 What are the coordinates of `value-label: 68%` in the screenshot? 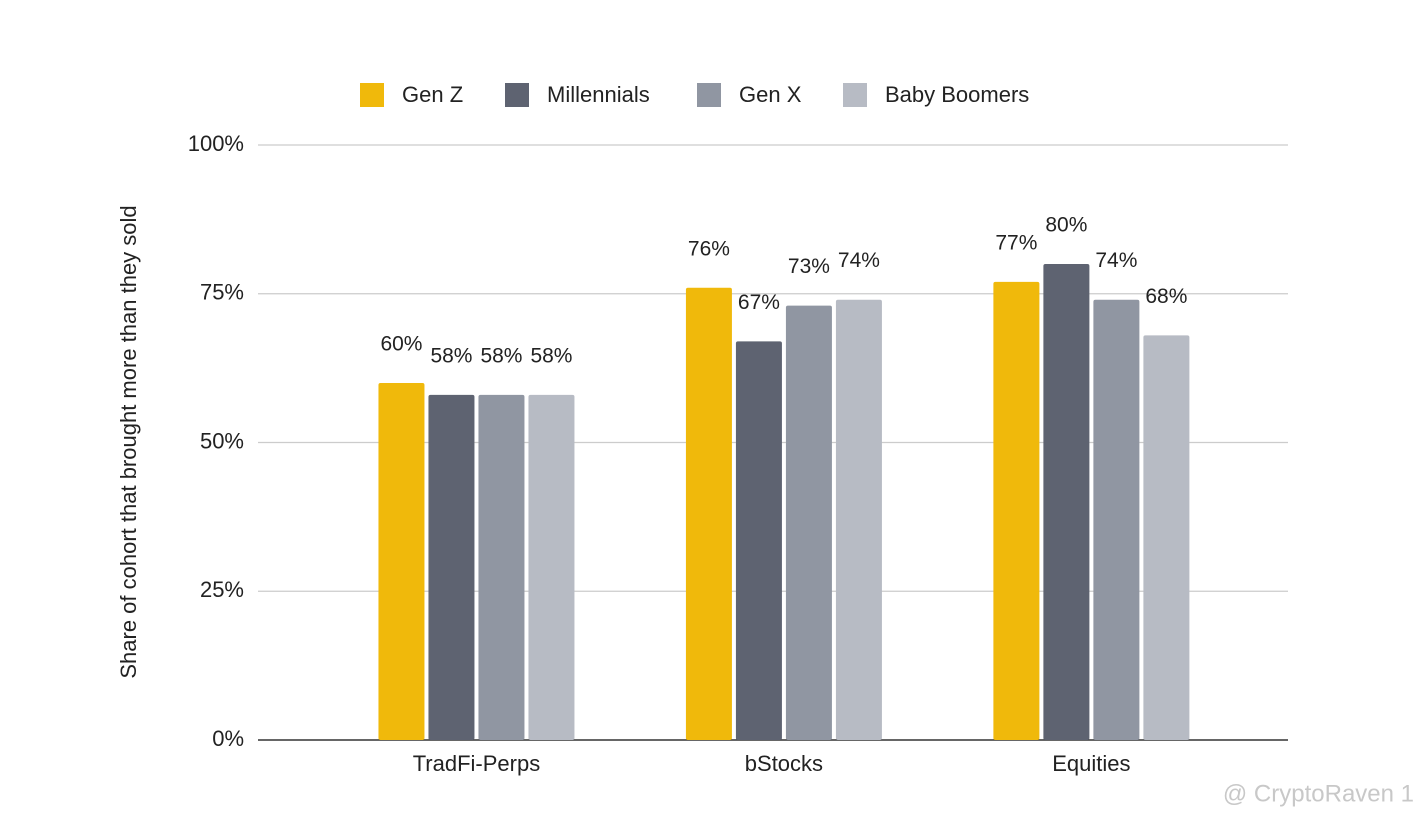 It's located at (1166, 296).